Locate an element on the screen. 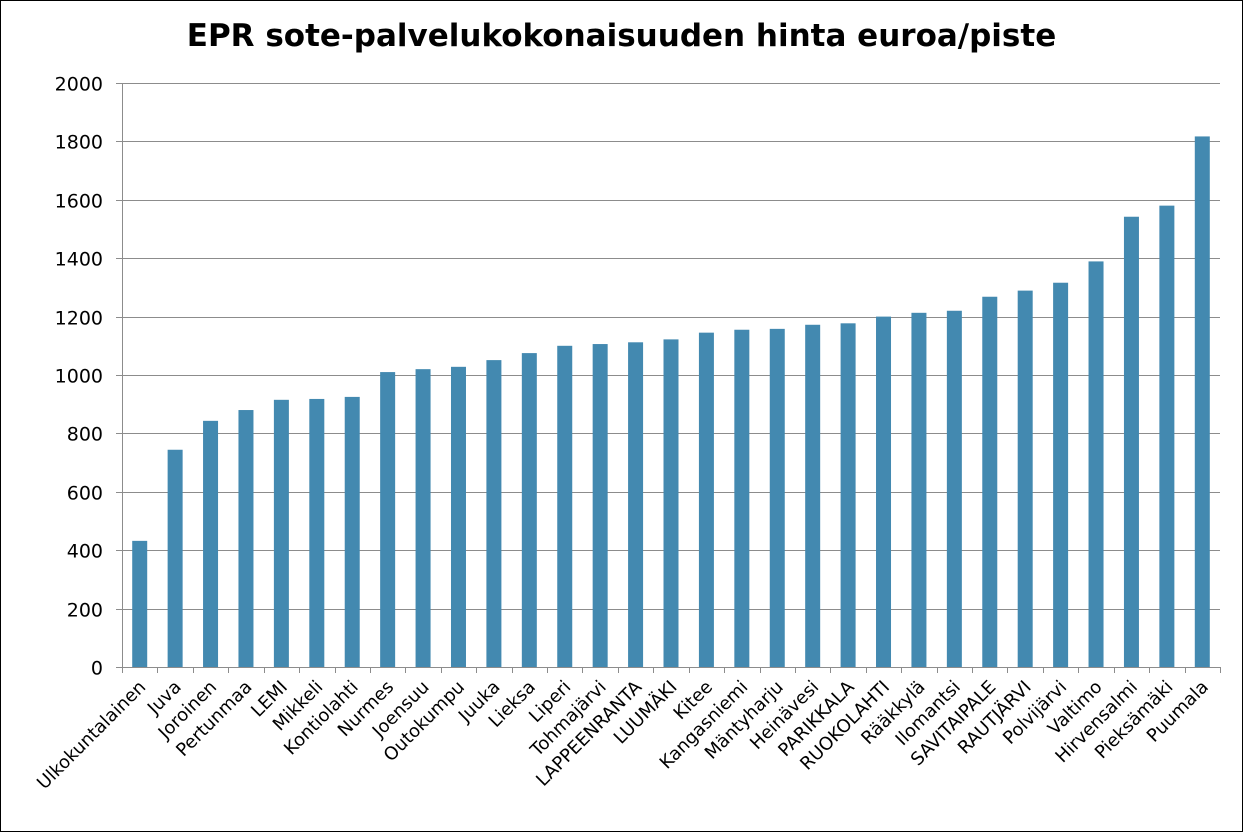 The height and width of the screenshot is (832, 1243). y-tick-label: 1000 is located at coordinates (79, 377).